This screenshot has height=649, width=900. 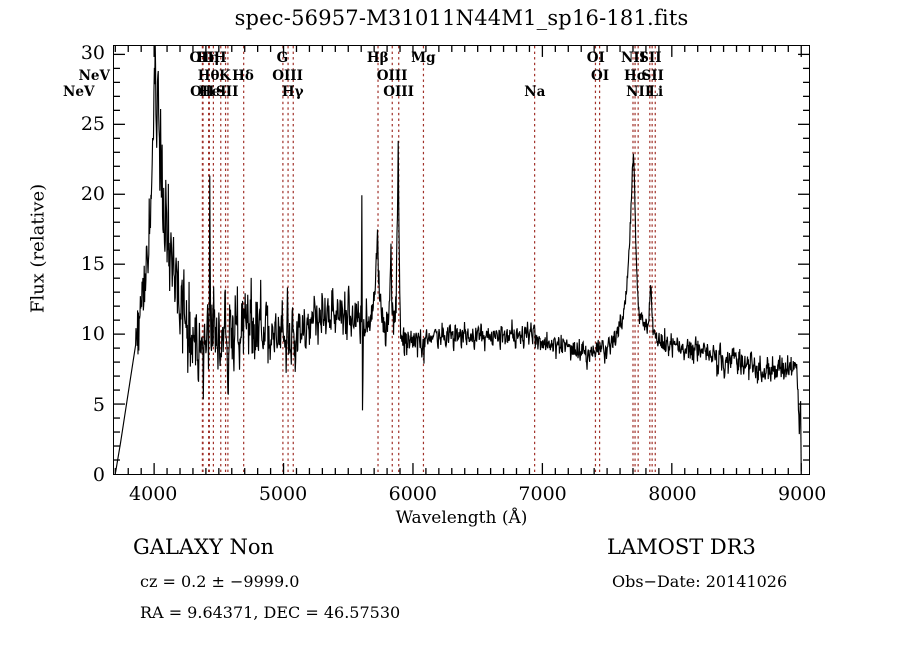 I want to click on obs-date: Obs−Date: 20141026, so click(x=700, y=581).